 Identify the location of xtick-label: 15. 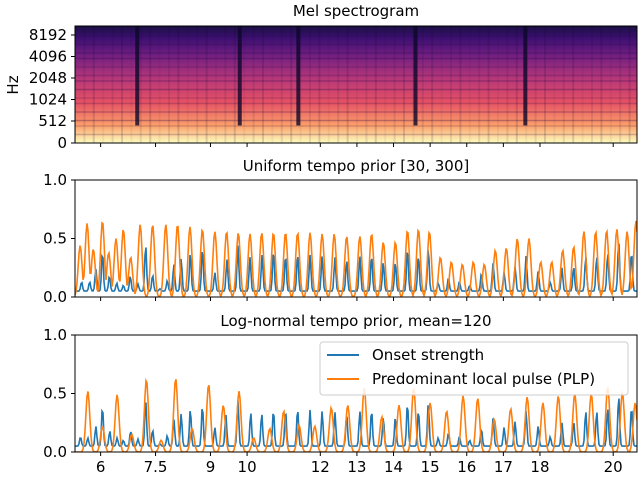
(430, 467).